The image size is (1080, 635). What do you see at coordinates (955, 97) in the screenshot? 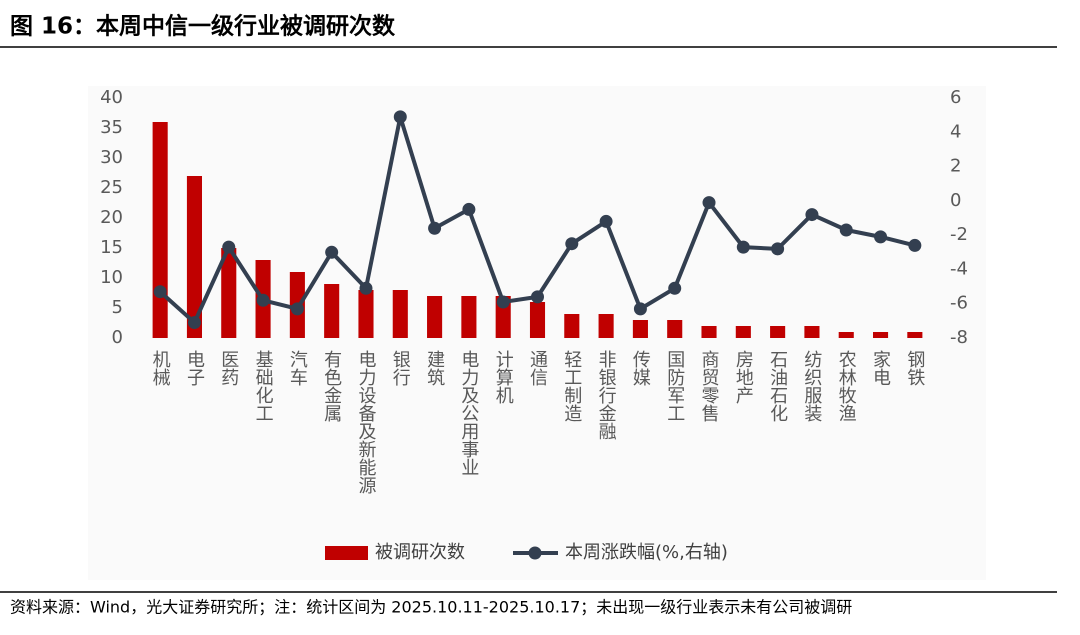
I see `y2-tick-label: 6` at bounding box center [955, 97].